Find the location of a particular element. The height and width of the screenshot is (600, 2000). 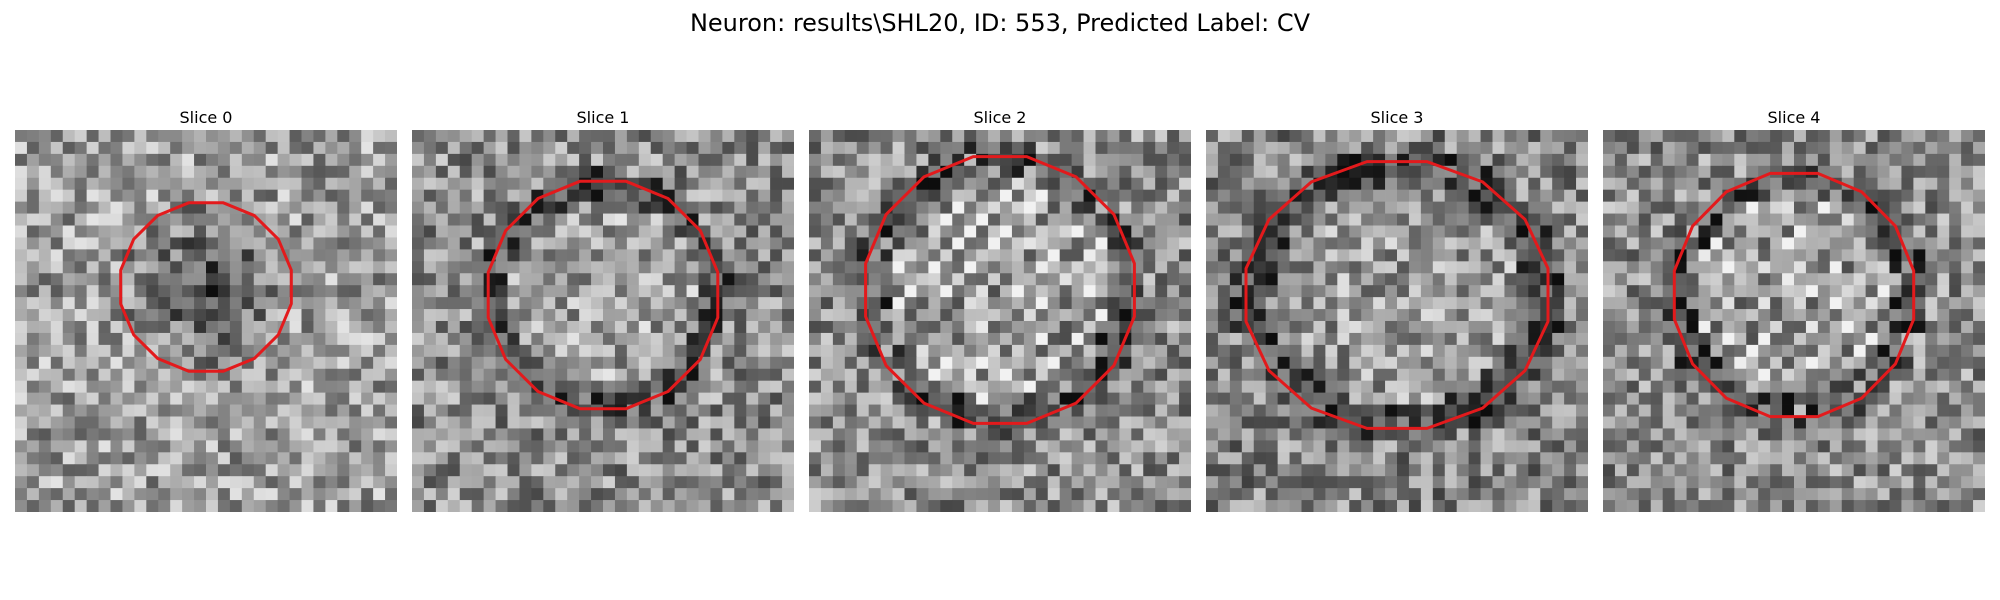

slice-panel-4: Slice 4 is located at coordinates (1794, 310).